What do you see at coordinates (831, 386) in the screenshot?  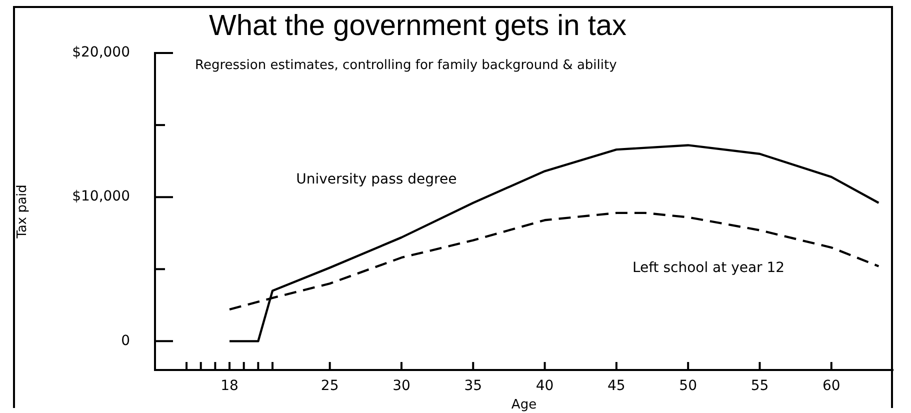 I see `x-tick-label: 60` at bounding box center [831, 386].